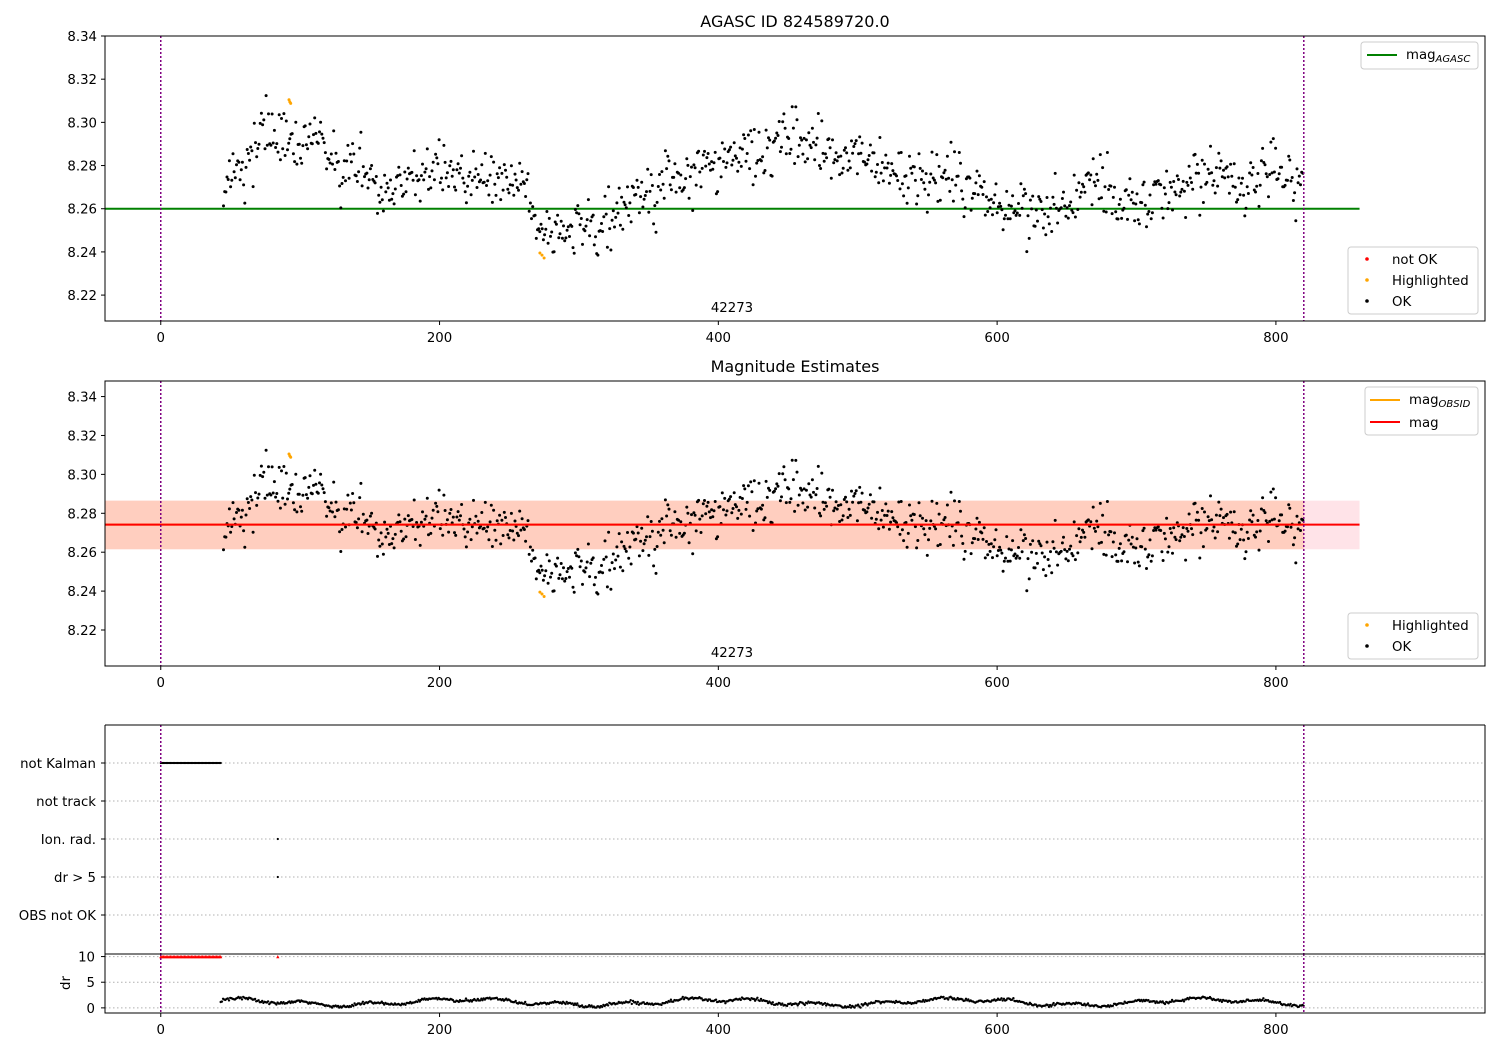  What do you see at coordinates (1275, 683) in the screenshot?
I see `x-tick-label: 800` at bounding box center [1275, 683].